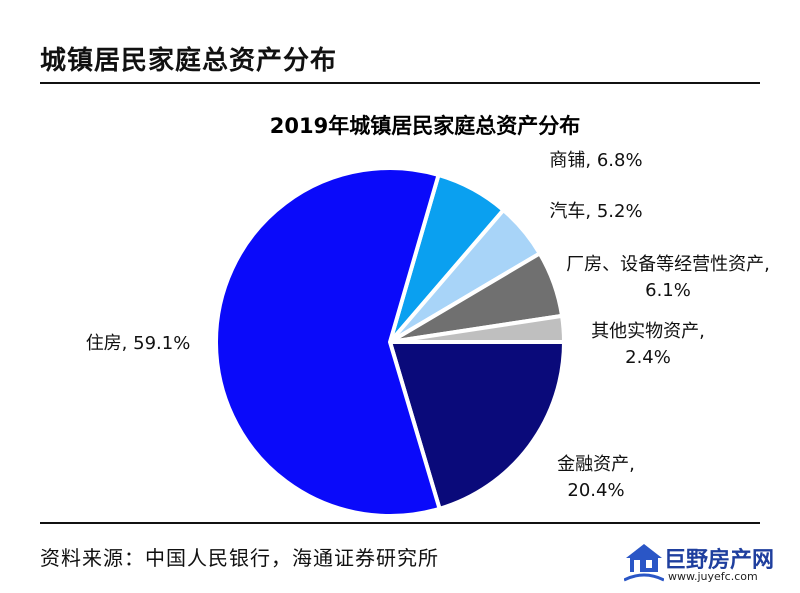 The height and width of the screenshot is (593, 800). I want to click on watermark-name: 巨野房产网, so click(719, 560).